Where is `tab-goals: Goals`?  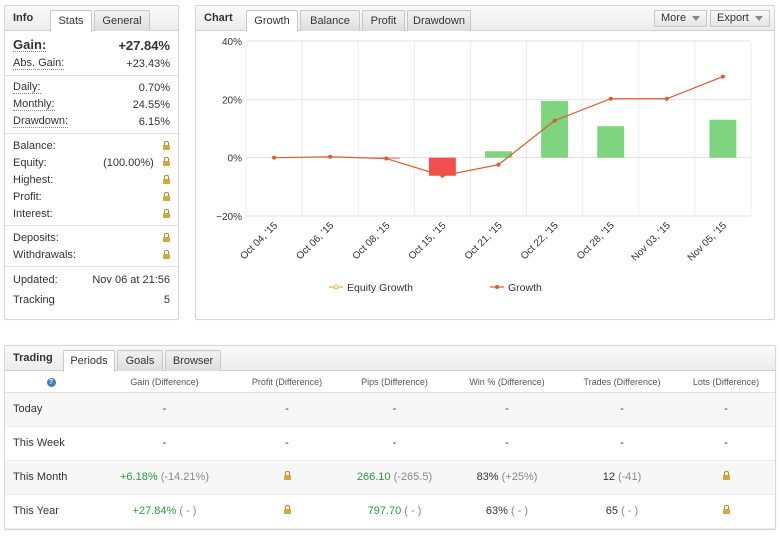
tab-goals: Goals is located at coordinates (140, 360).